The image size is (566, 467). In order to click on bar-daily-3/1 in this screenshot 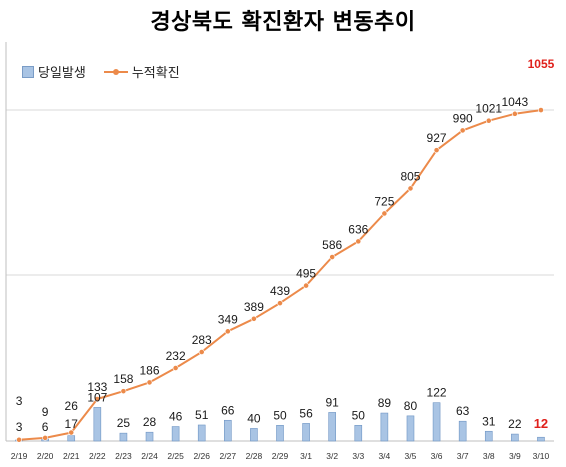, I will do `click(306, 432)`.